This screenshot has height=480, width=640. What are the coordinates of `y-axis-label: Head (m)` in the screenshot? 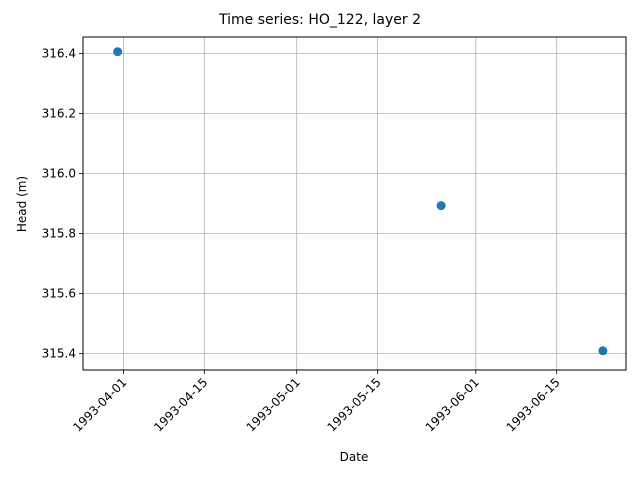 It's located at (22, 204).